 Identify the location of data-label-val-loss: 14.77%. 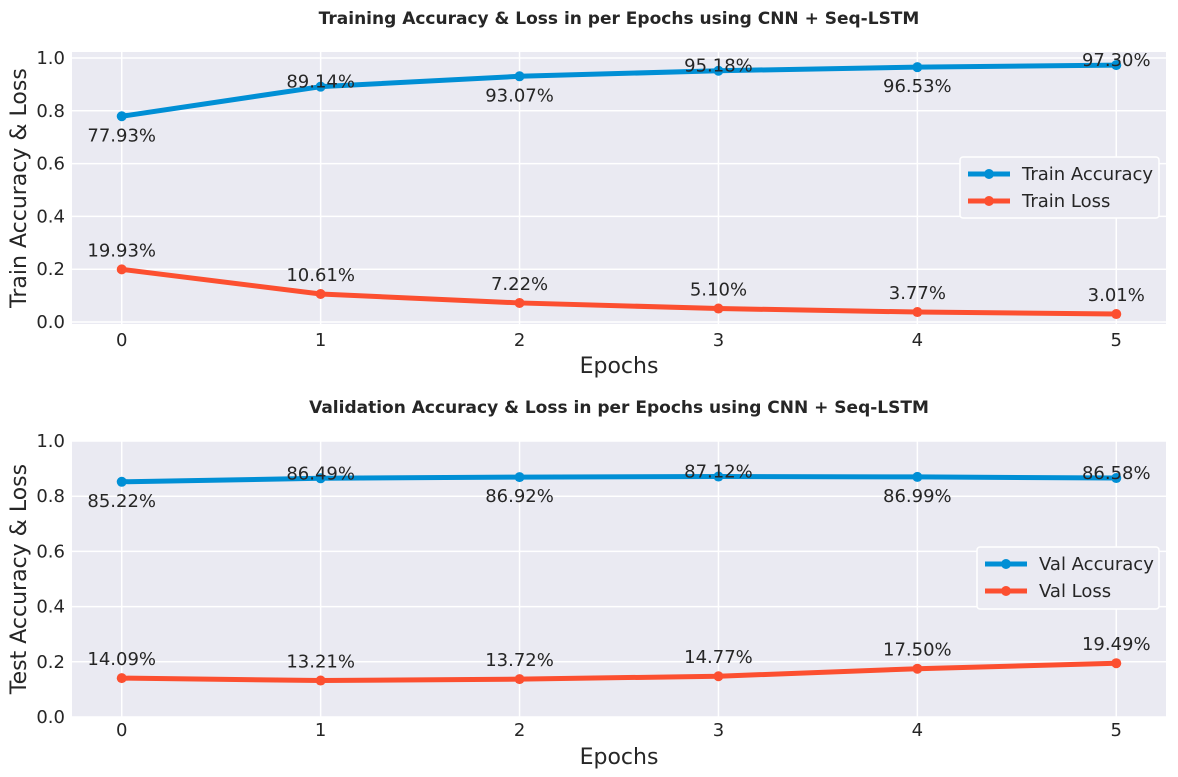
(718, 657).